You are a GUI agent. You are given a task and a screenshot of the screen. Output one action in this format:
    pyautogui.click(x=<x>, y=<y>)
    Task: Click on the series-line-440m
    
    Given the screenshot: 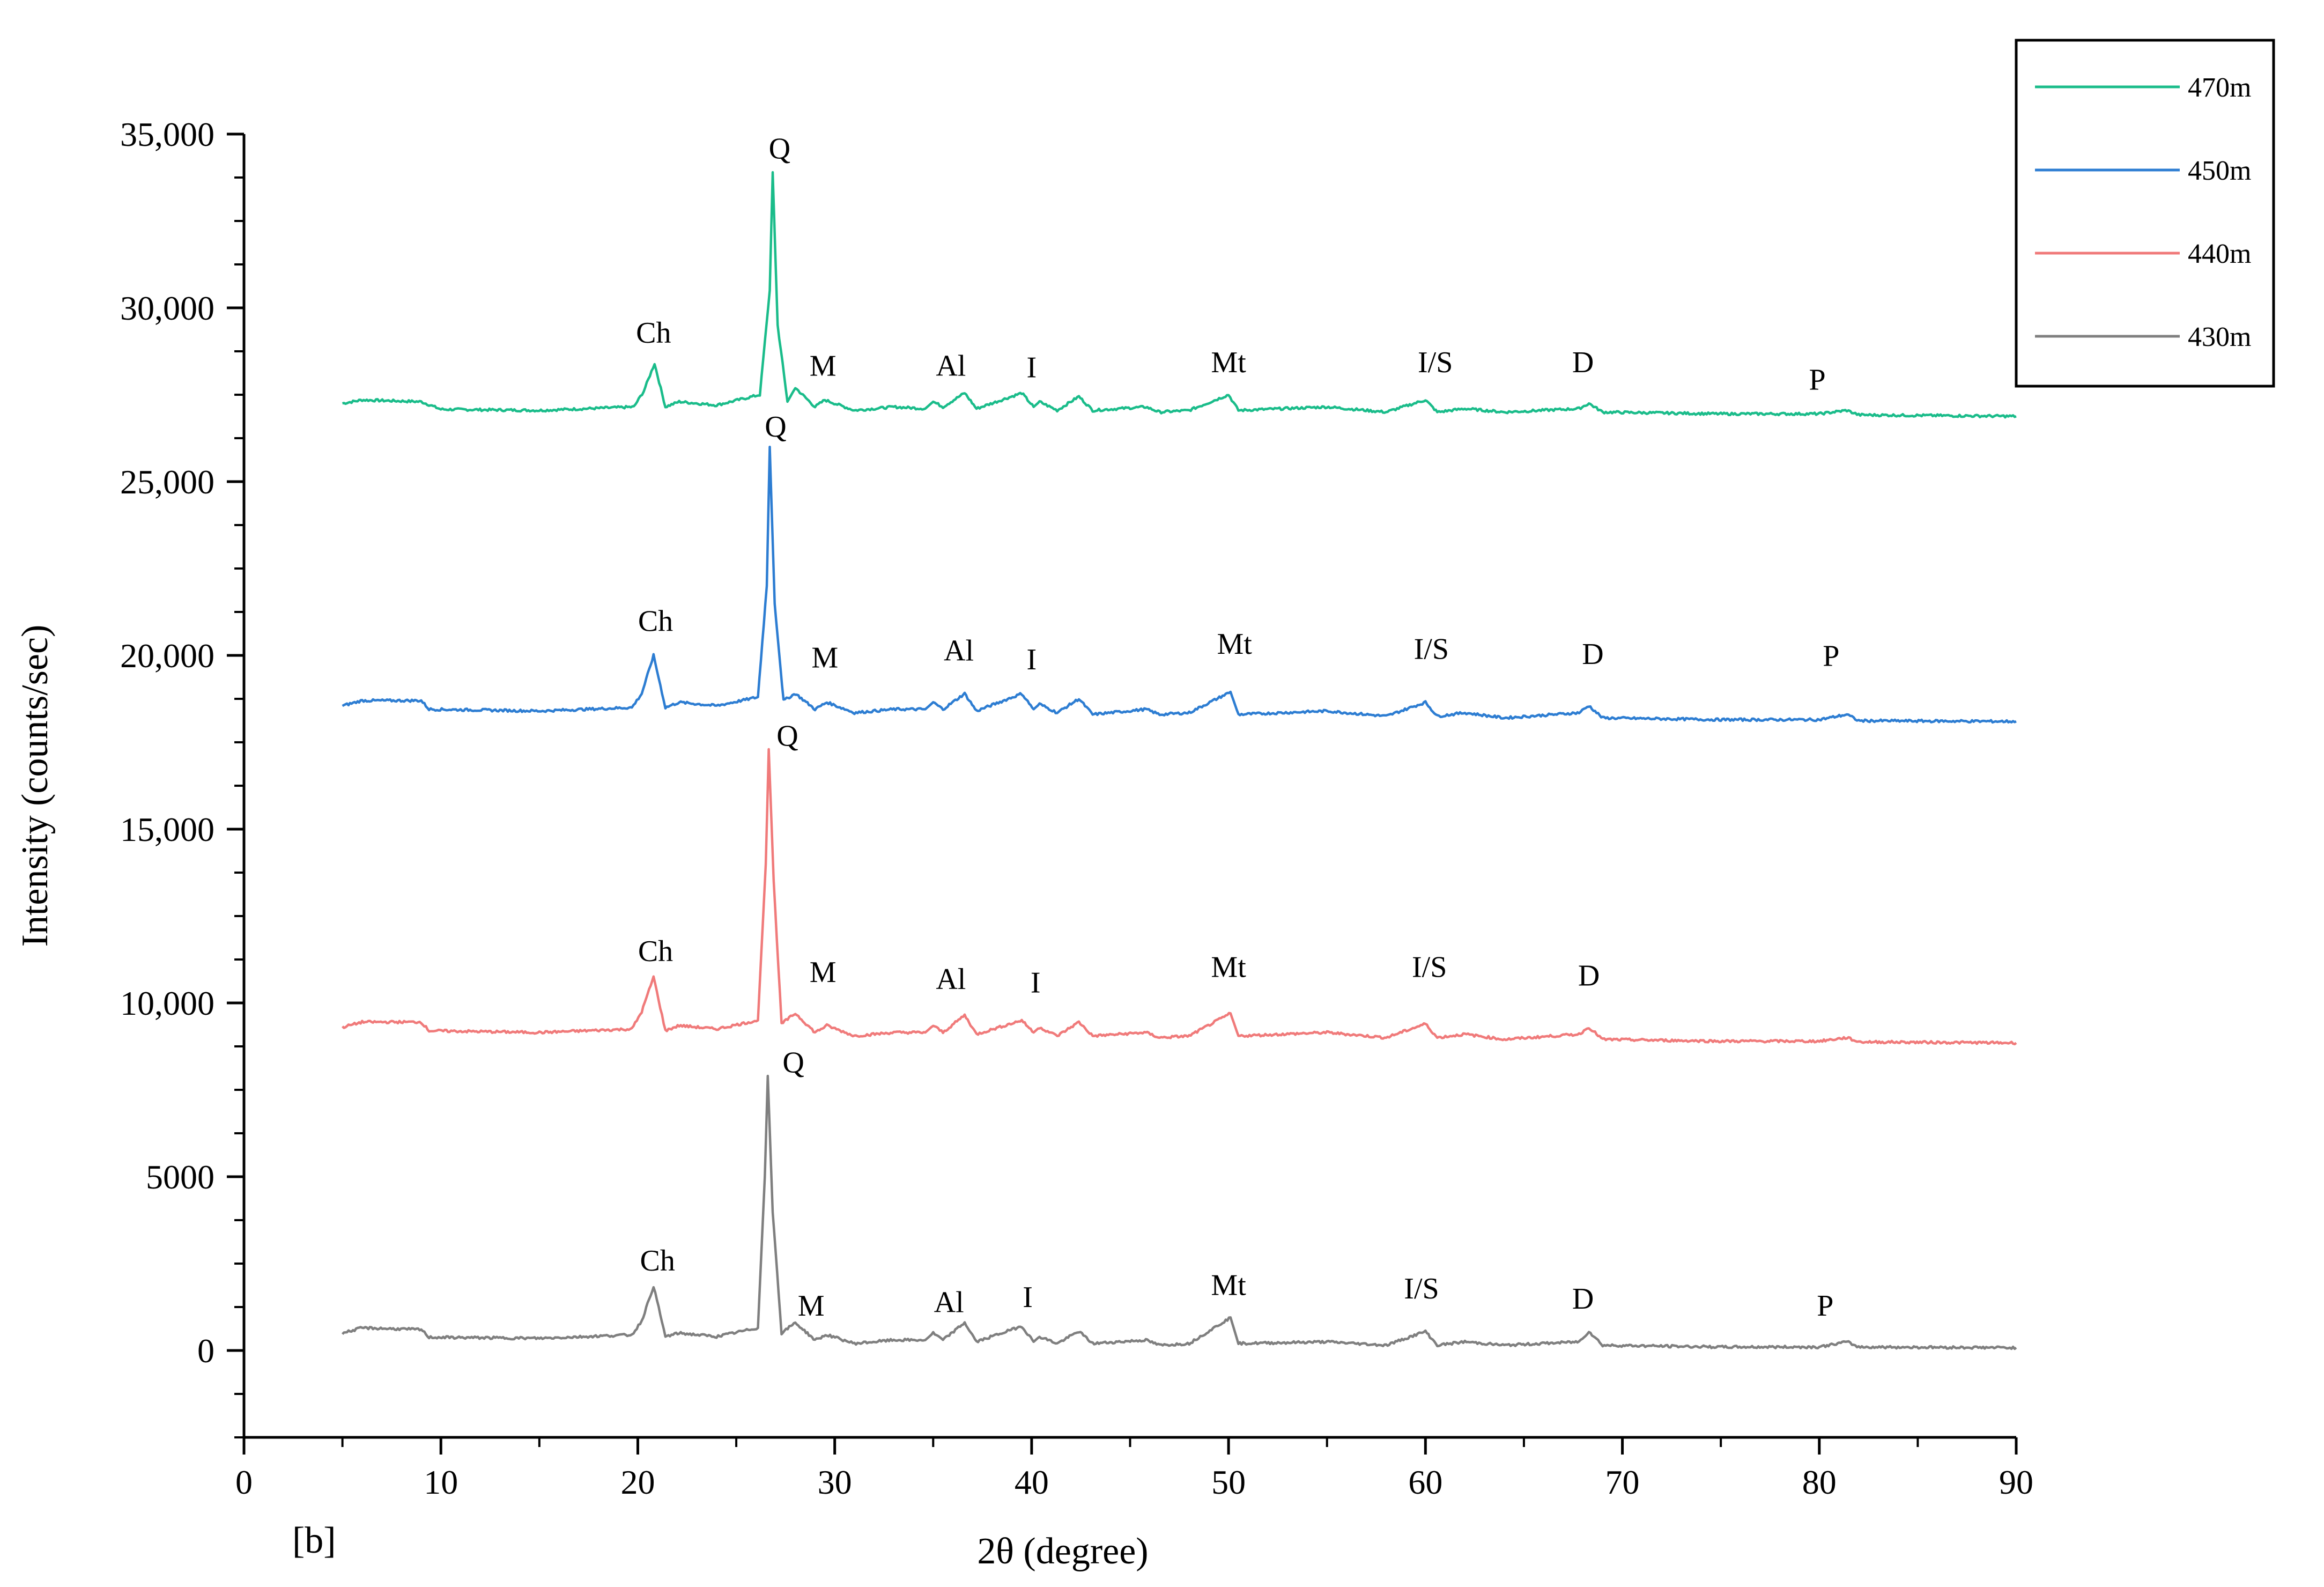 What is the action you would take?
    pyautogui.click(x=1179, y=897)
    